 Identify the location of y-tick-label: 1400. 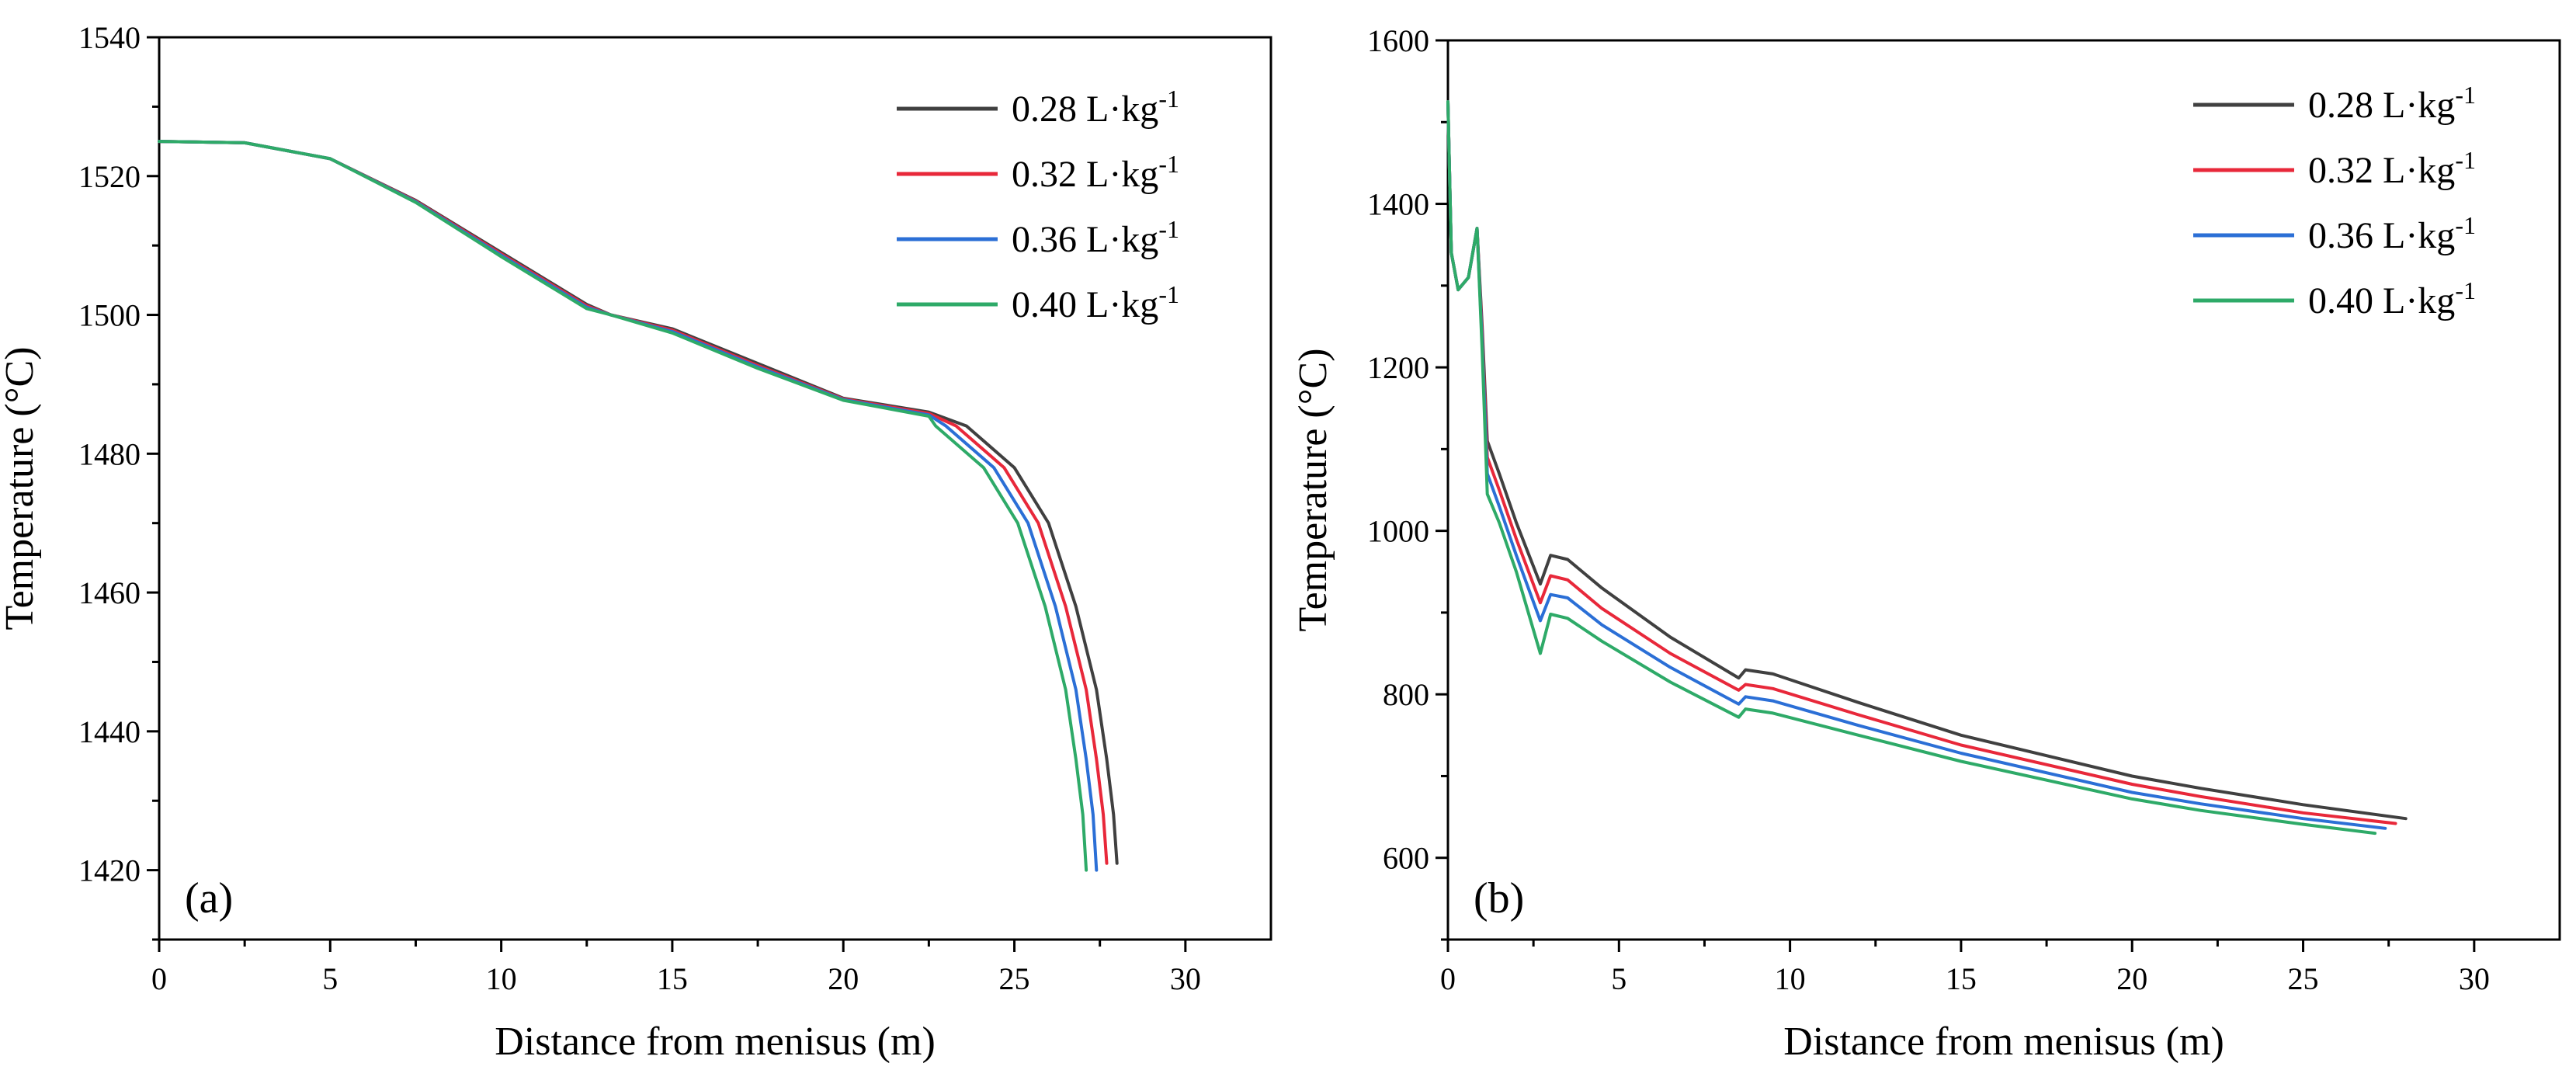
(1398, 205).